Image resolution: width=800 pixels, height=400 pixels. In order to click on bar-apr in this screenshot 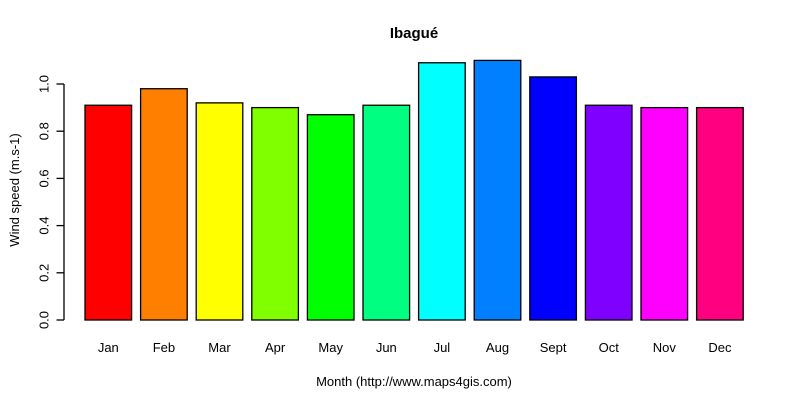, I will do `click(275, 213)`.